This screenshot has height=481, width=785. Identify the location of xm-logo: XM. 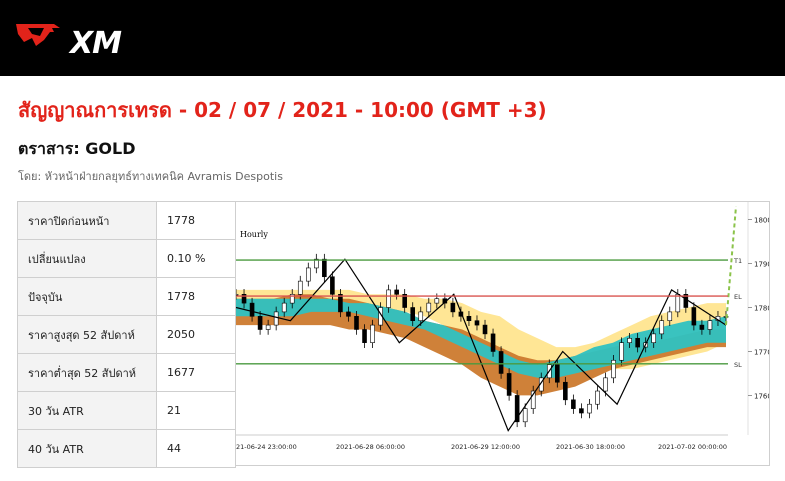
(74, 39).